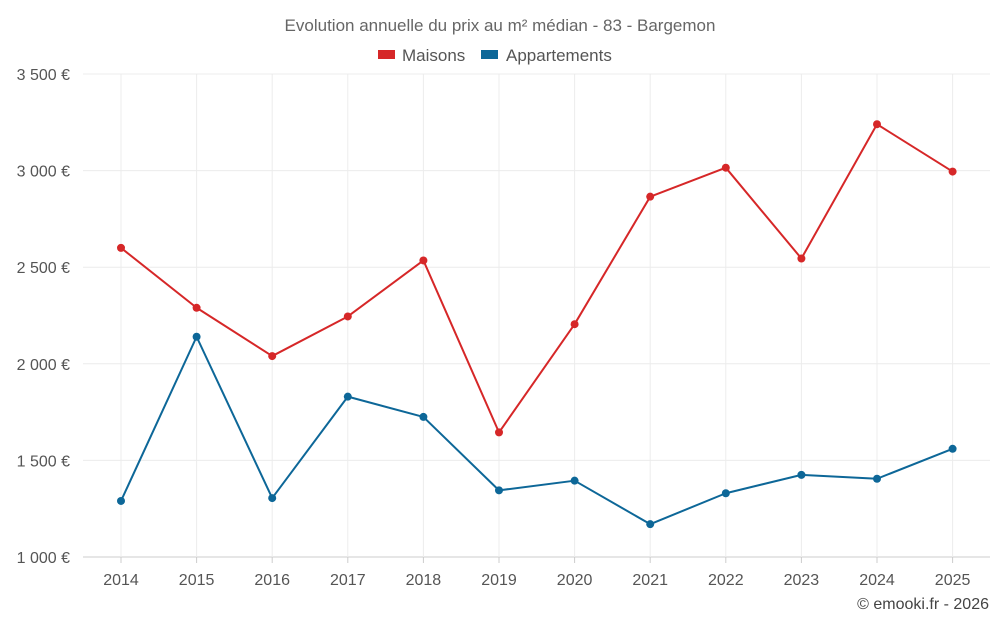 The width and height of the screenshot is (1000, 625). I want to click on data-point-appartements: Appartements 2022: 1330, so click(725, 493).